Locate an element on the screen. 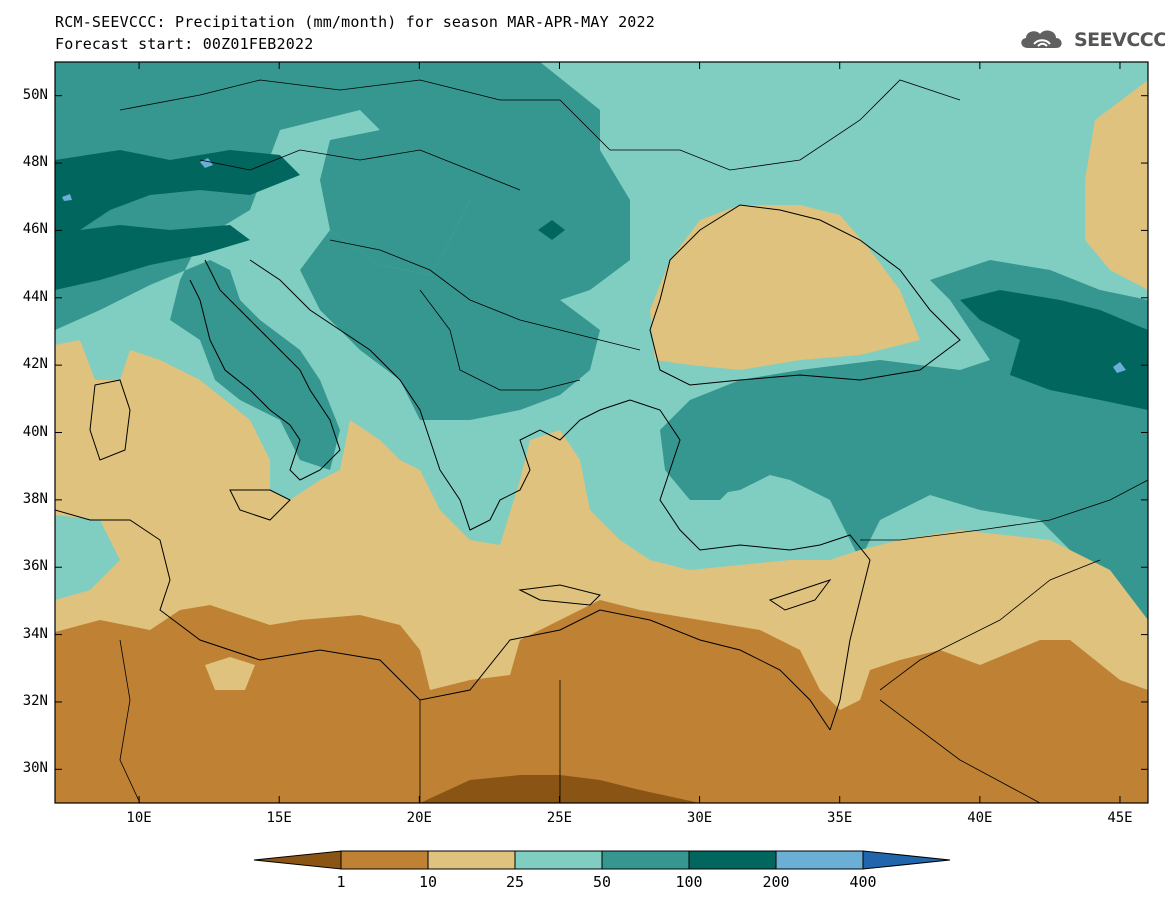 The width and height of the screenshot is (1165, 907). coast-turkey is located at coordinates (750, 565).